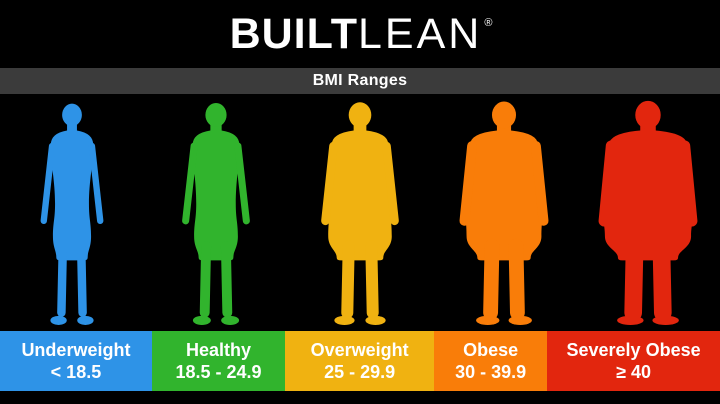 This screenshot has width=720, height=404. What do you see at coordinates (488, 22) in the screenshot?
I see `registered-trademark-icon: ®` at bounding box center [488, 22].